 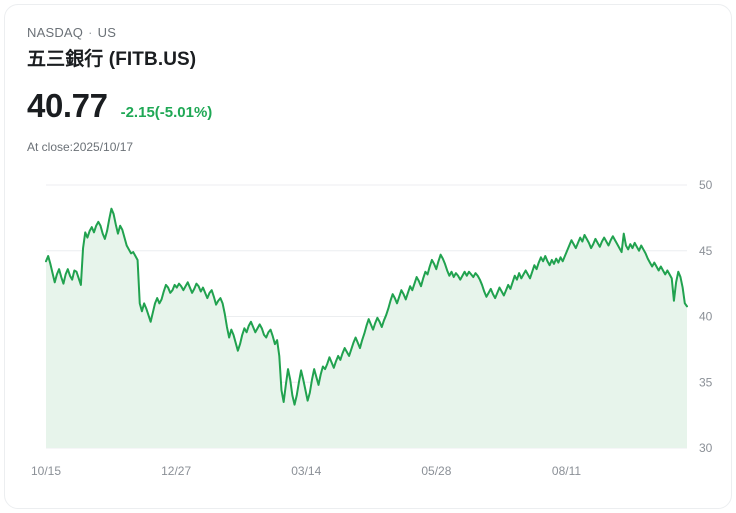 I want to click on y-axis-tick-label: 45, so click(x=706, y=251).